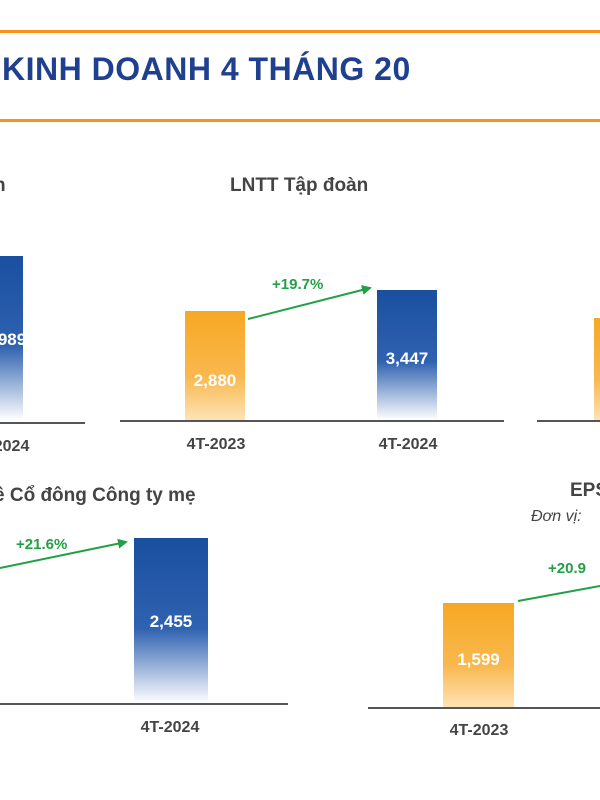  What do you see at coordinates (558, 593) in the screenshot?
I see `chart-5-growth-arrow` at bounding box center [558, 593].